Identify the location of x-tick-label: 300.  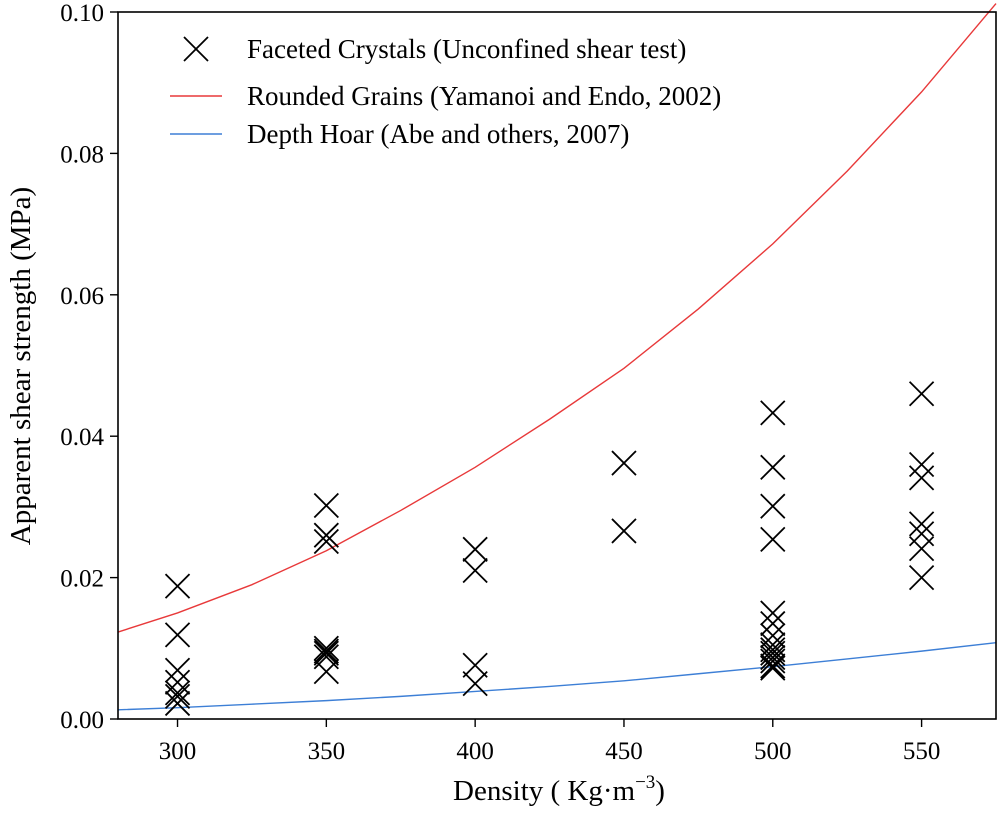
(178, 751).